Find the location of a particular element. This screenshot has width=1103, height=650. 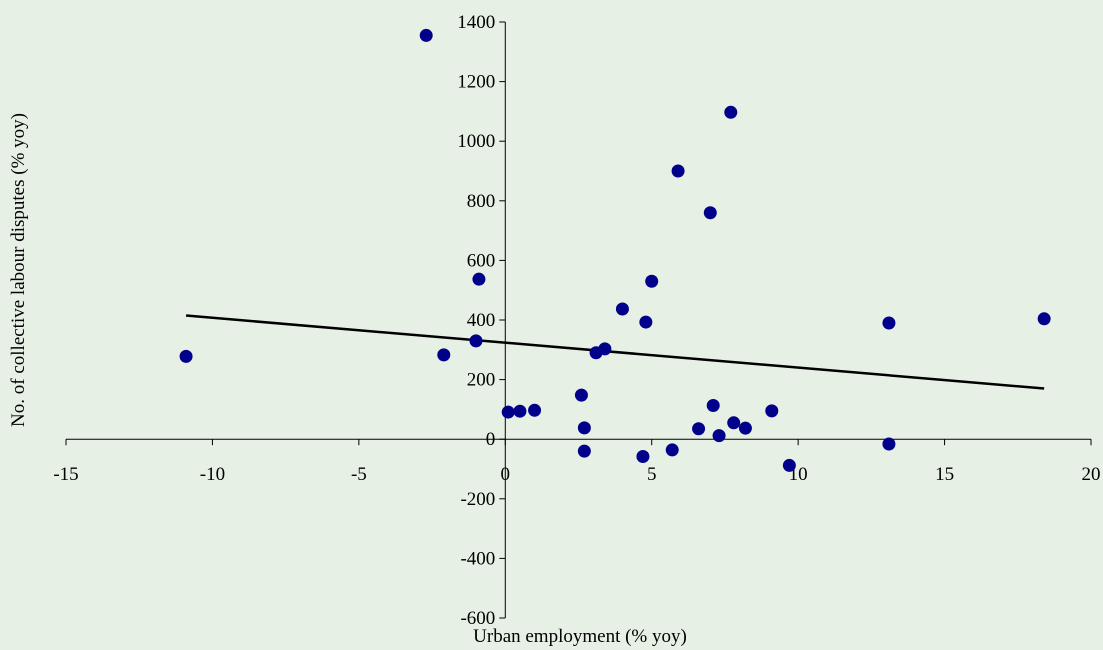

x-tick-label: 5 is located at coordinates (652, 474).